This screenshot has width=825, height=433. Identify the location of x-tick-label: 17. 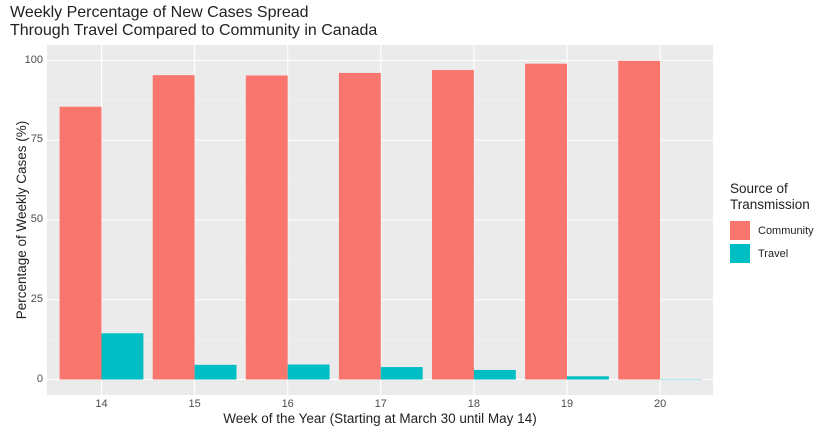
(380, 404).